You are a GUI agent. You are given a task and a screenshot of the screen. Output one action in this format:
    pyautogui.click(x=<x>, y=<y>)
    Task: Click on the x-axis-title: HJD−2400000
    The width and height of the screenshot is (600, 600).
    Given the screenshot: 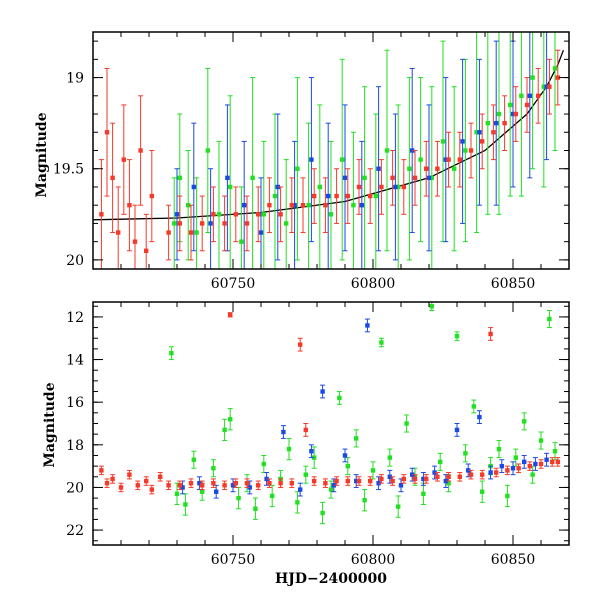 What is the action you would take?
    pyautogui.click(x=331, y=579)
    